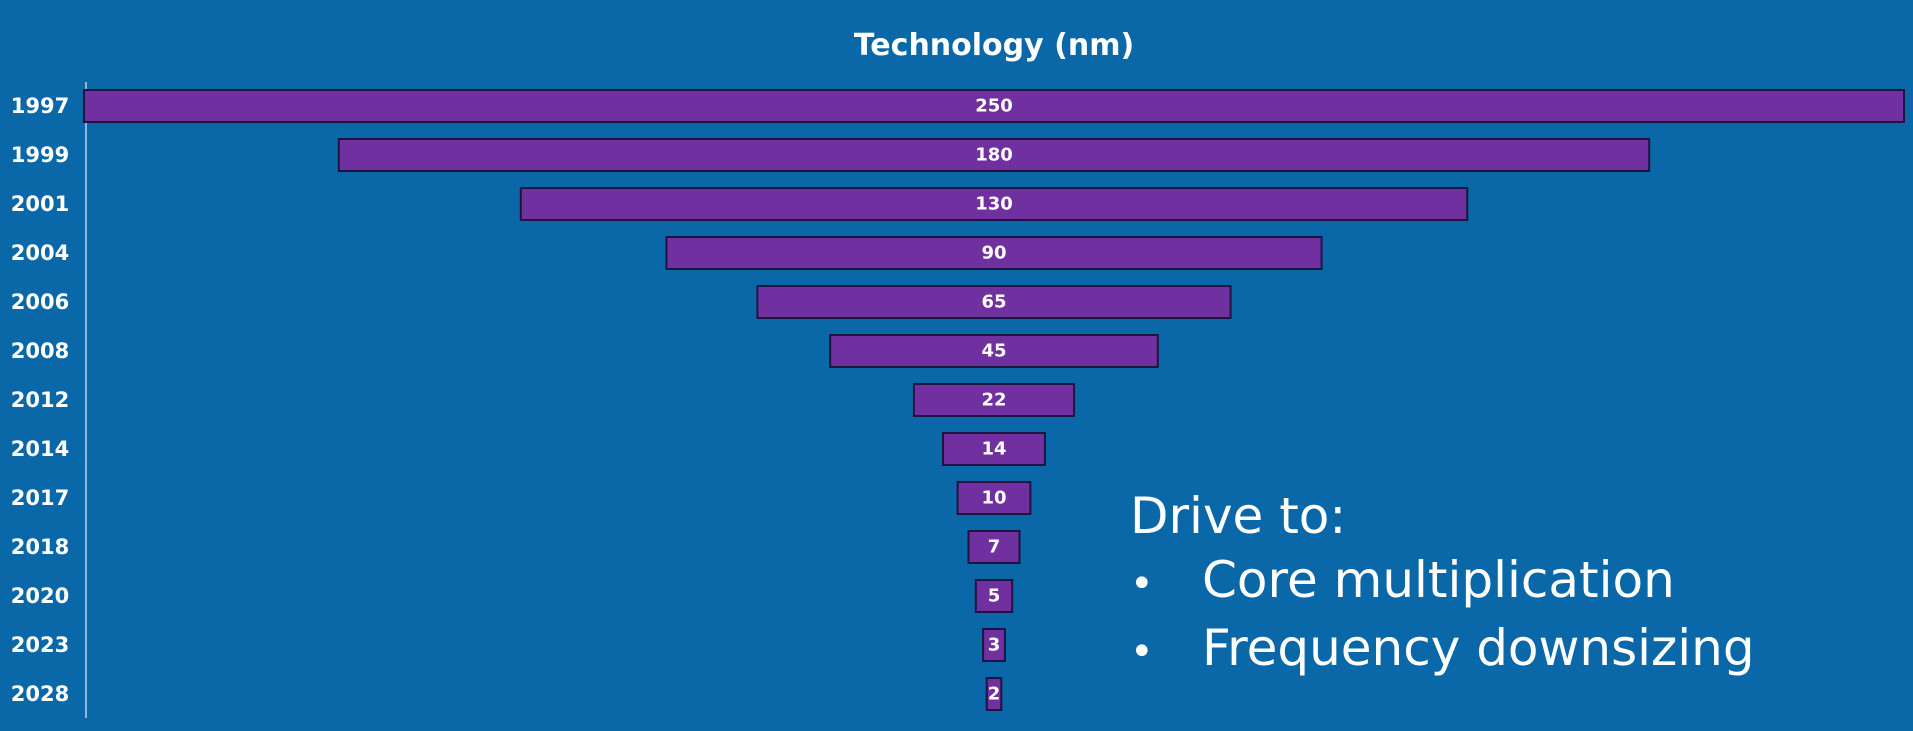 This screenshot has height=731, width=1913. I want to click on y-tick-label-2028: 2028, so click(40, 694).